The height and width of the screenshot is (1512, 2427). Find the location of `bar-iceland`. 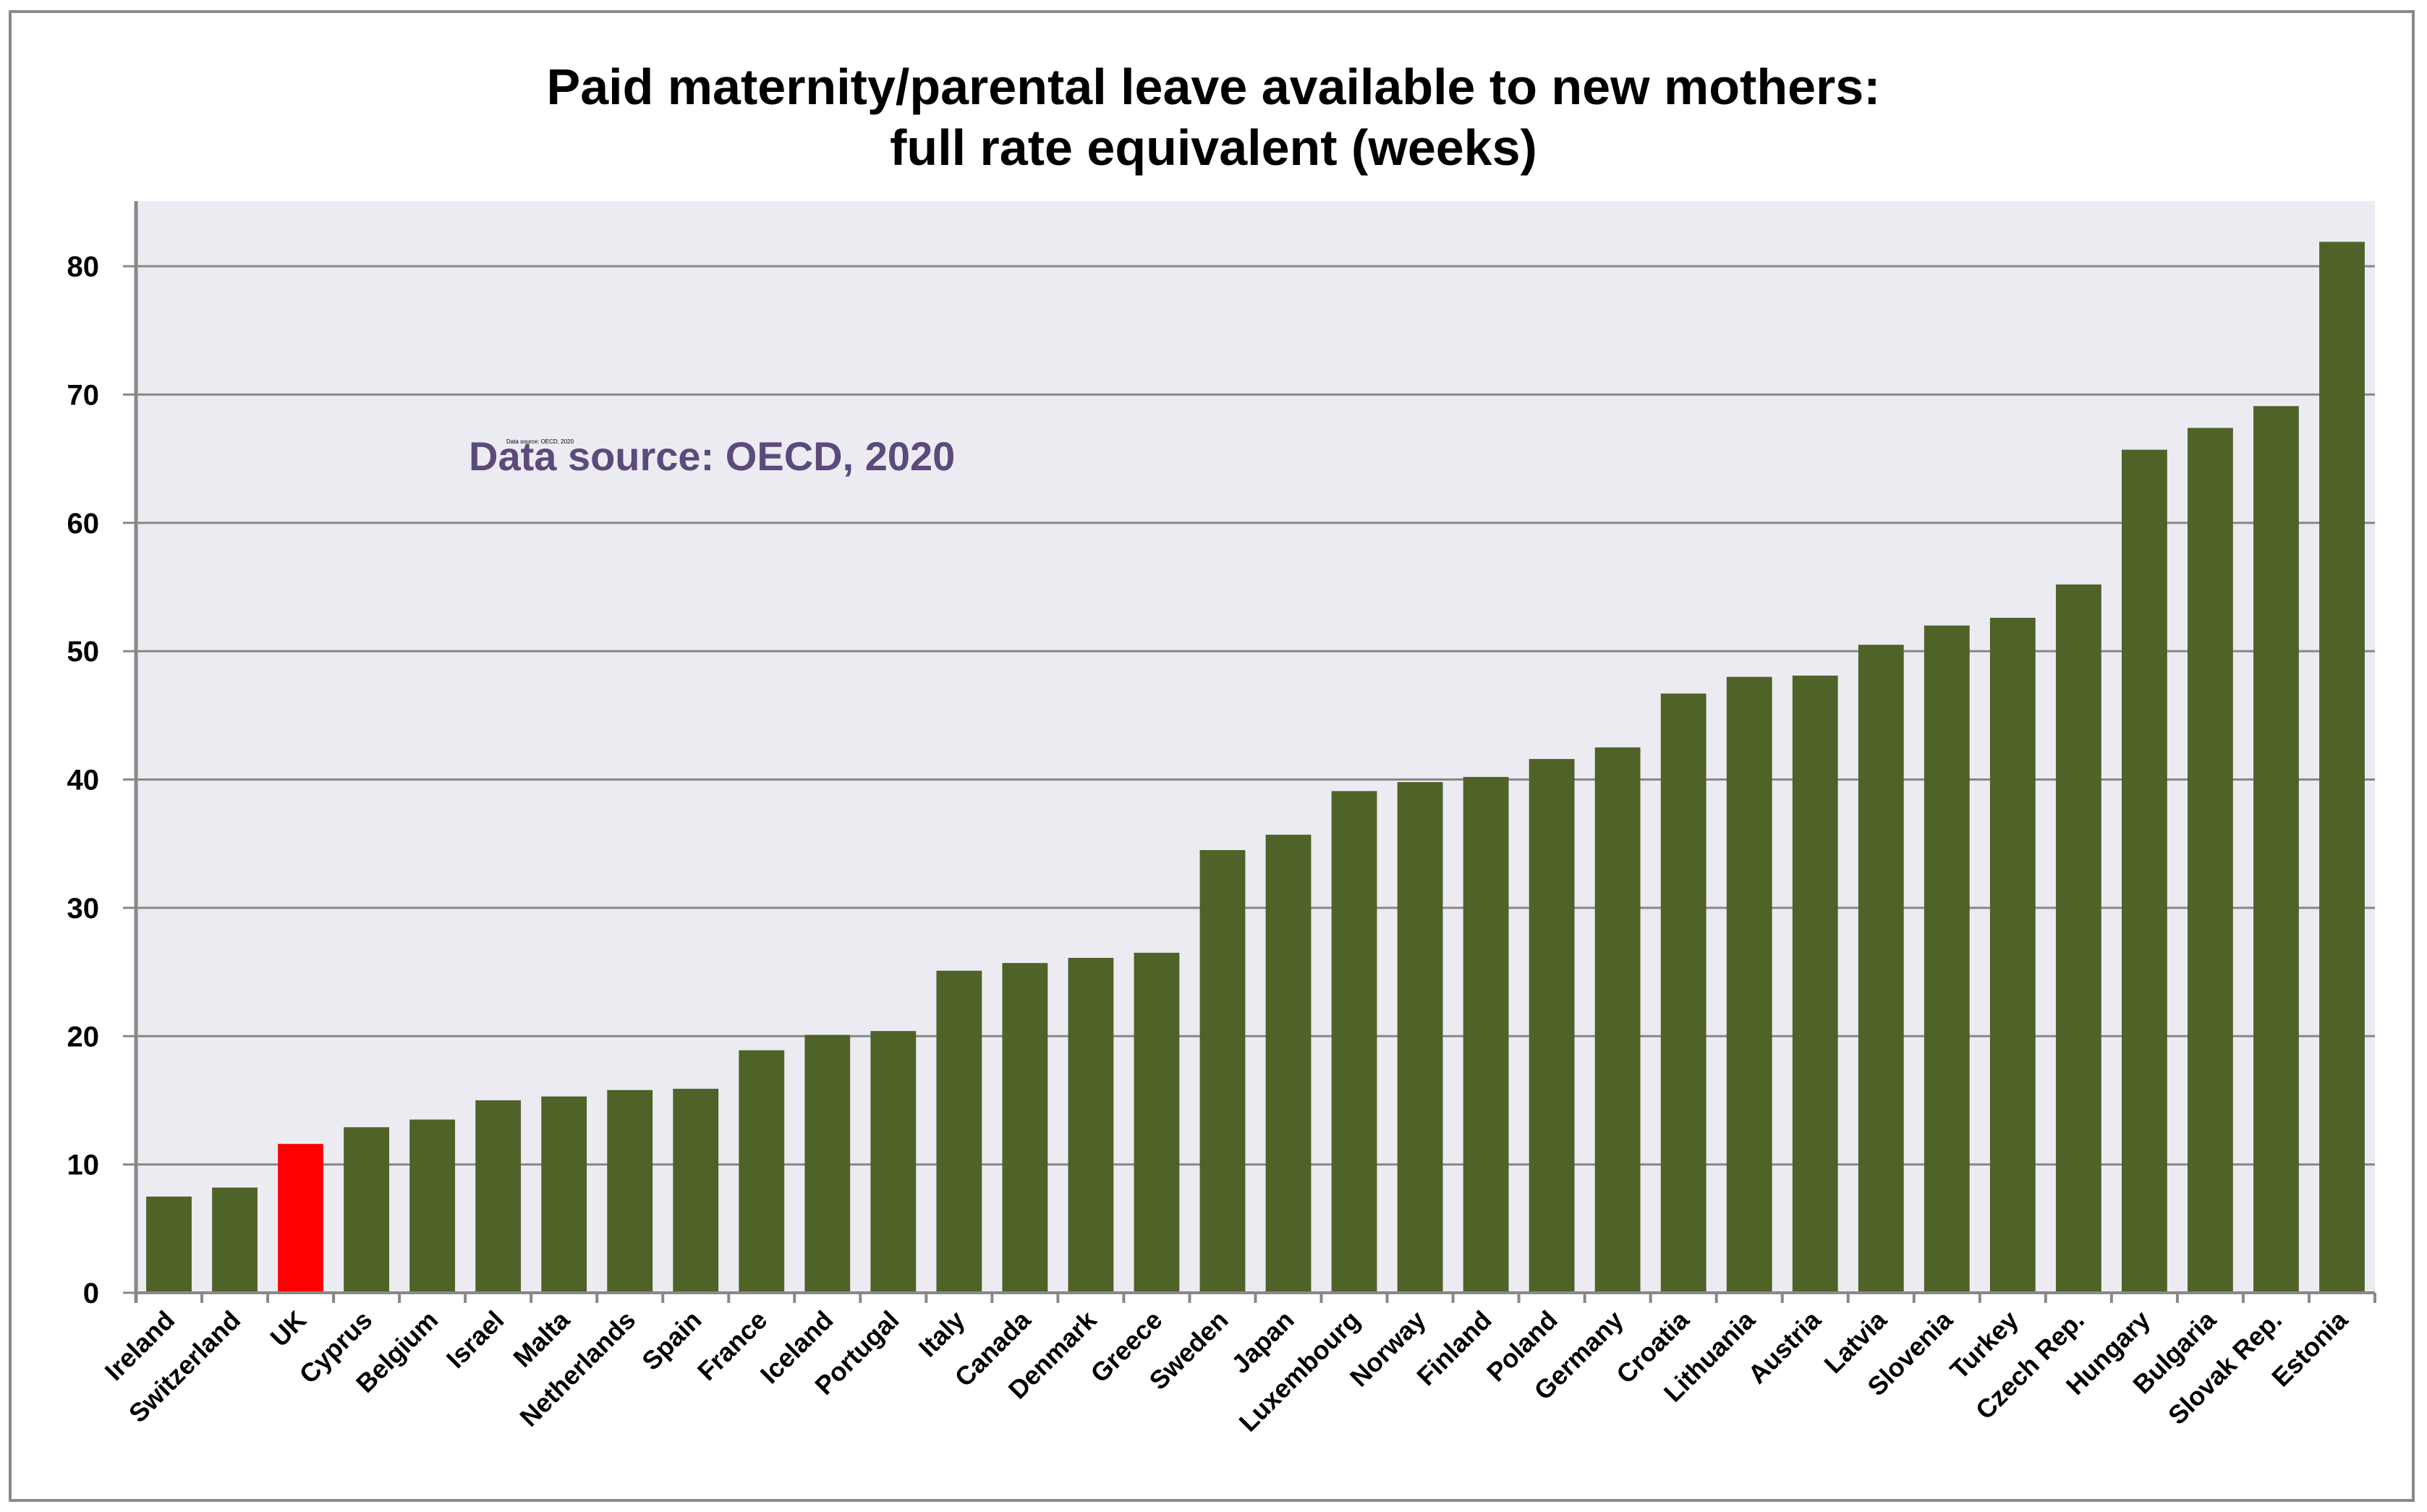

bar-iceland is located at coordinates (827, 1164).